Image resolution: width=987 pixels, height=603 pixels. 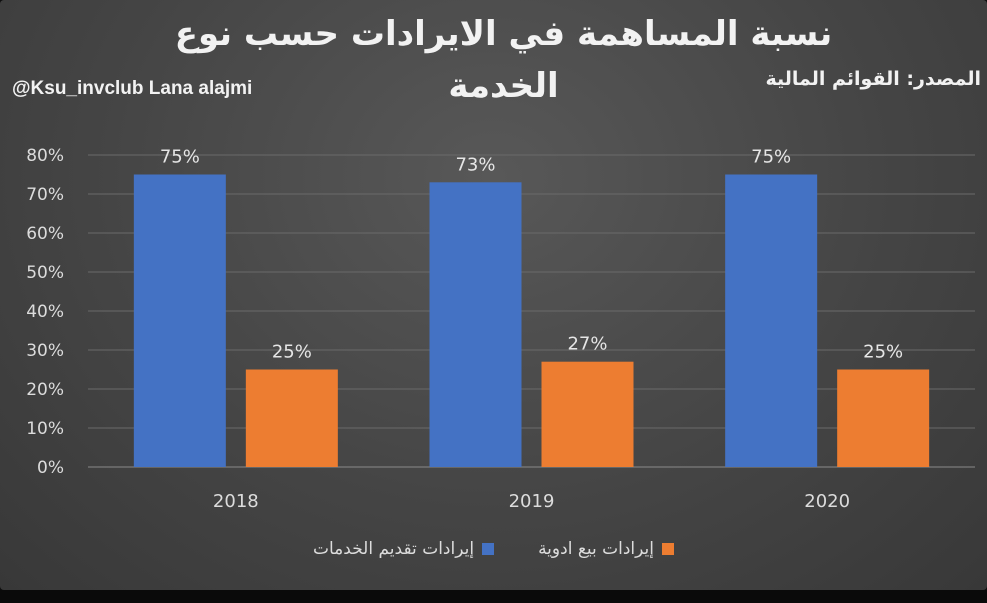 What do you see at coordinates (45, 351) in the screenshot?
I see `y-tick-label: 30%` at bounding box center [45, 351].